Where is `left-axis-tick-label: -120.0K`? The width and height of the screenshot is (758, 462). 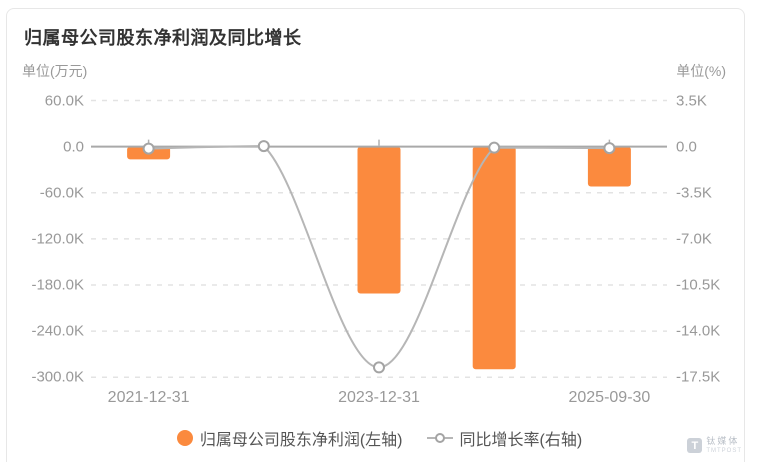
left-axis-tick-label: -120.0K is located at coordinates (57, 239).